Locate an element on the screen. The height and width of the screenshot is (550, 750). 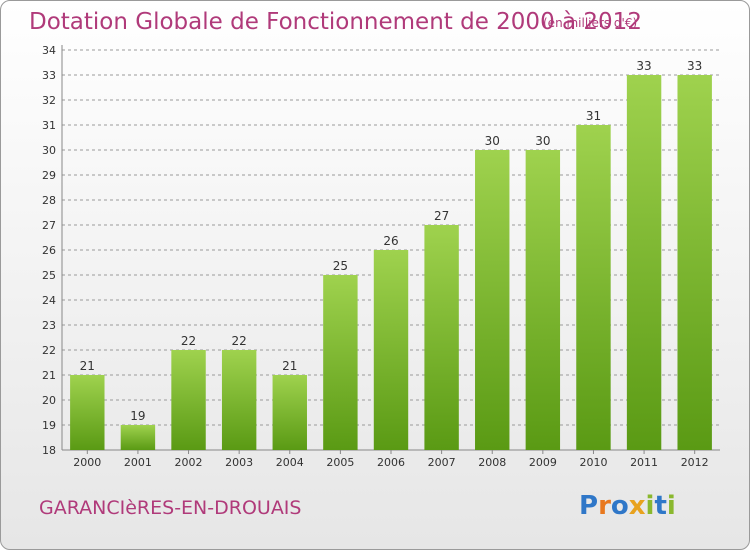
data-label: 27 is located at coordinates (441, 216).